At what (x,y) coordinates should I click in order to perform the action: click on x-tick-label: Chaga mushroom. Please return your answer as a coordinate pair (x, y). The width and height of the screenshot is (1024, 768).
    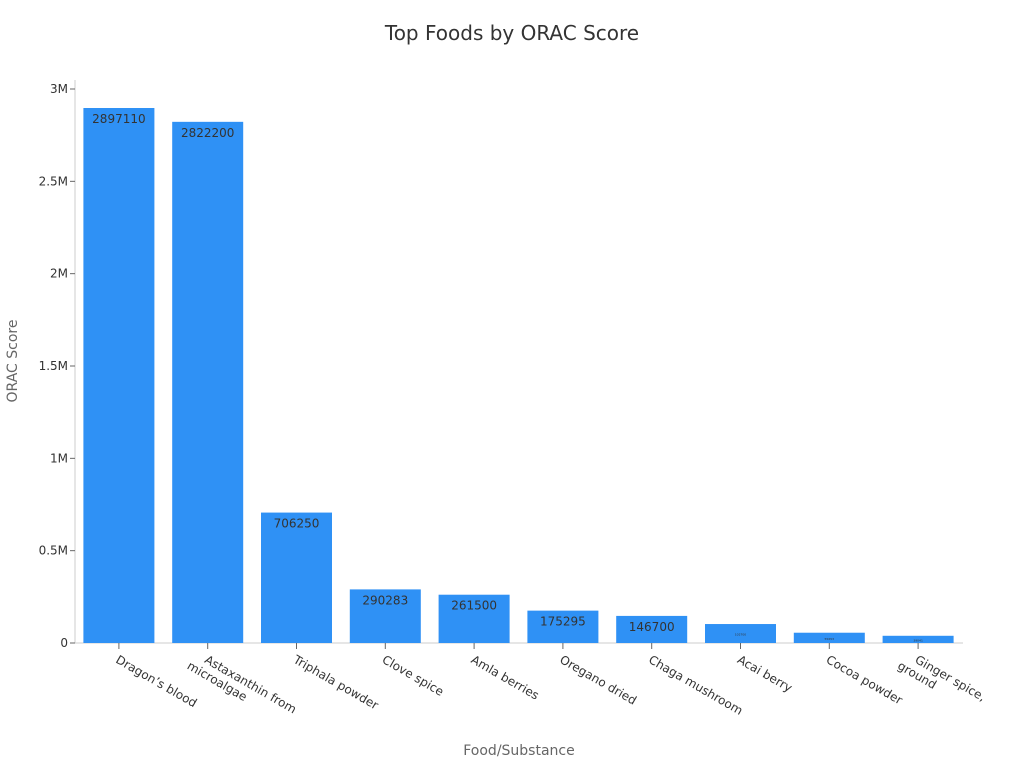
    Looking at the image, I should click on (695, 684).